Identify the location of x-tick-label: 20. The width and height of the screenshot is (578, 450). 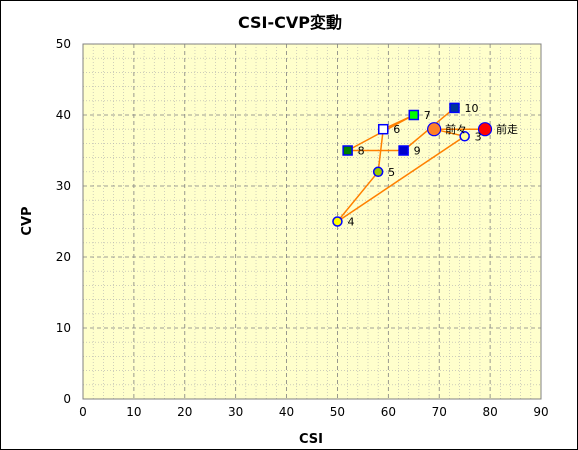
(184, 412).